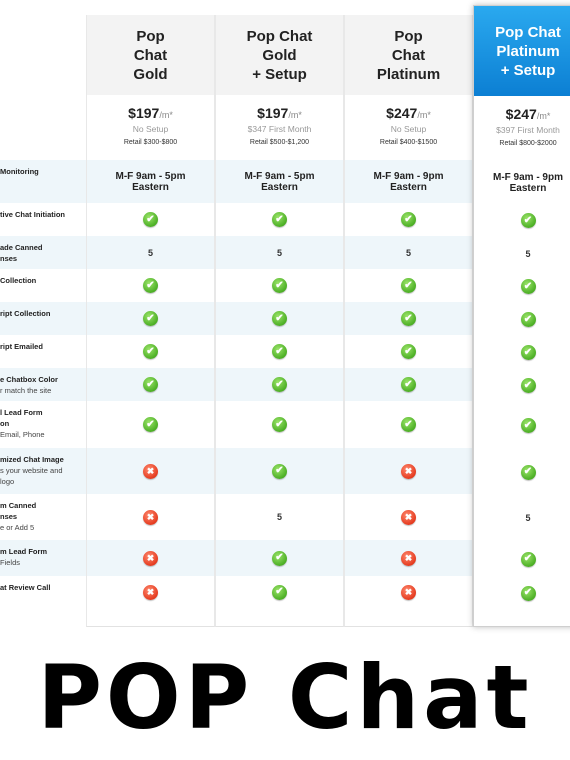  I want to click on feature-label: ript Collection, so click(42, 313).